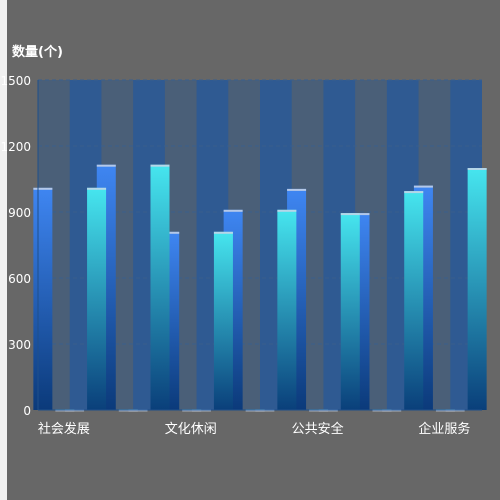  Describe the element at coordinates (191, 429) in the screenshot. I see `x-tick-label: 文化休闲` at that location.